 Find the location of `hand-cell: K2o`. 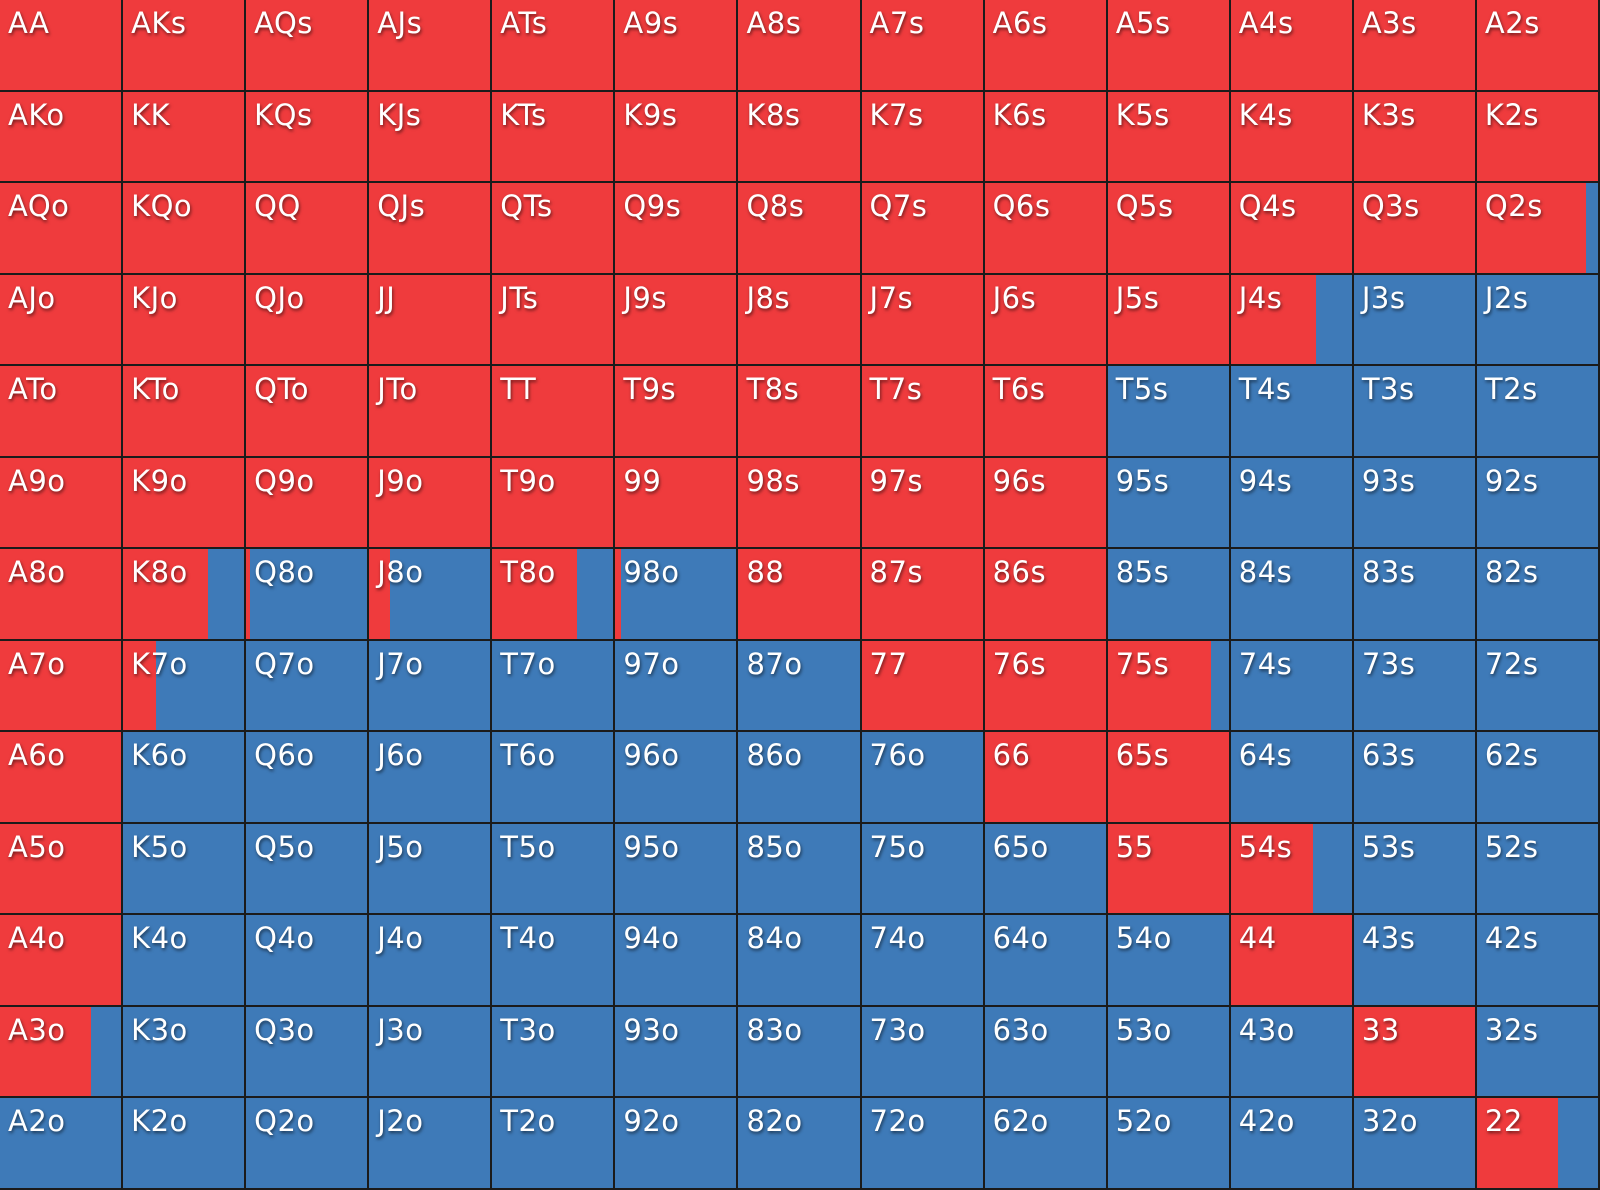

hand-cell: K2o is located at coordinates (185, 1144).